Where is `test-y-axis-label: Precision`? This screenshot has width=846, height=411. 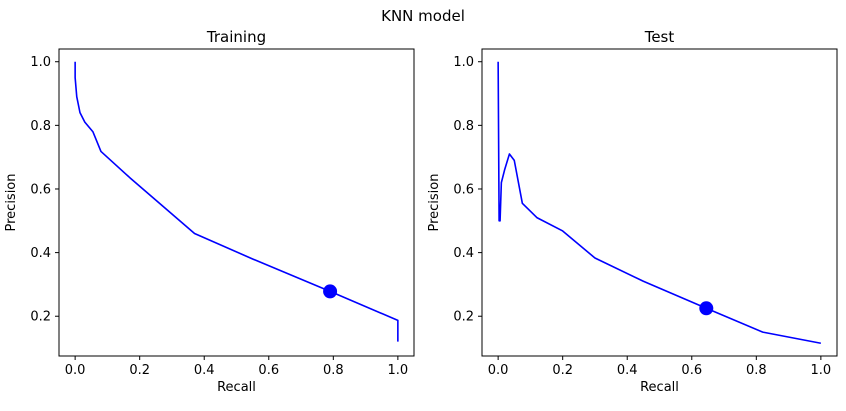 test-y-axis-label: Precision is located at coordinates (434, 202).